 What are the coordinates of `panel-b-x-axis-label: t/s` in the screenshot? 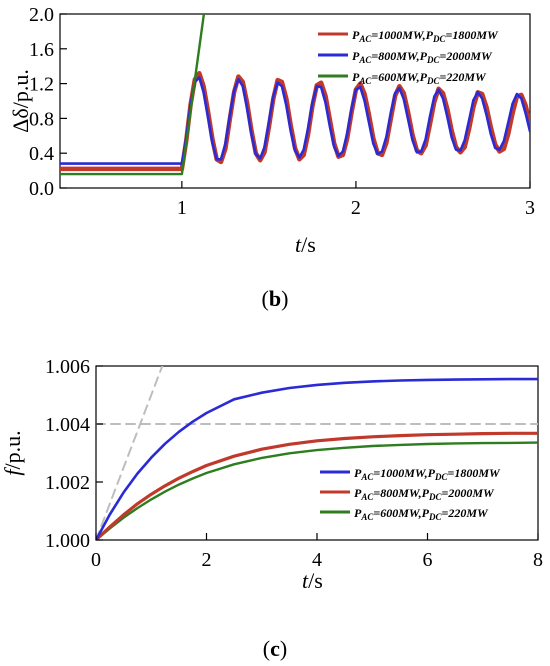 It's located at (305, 244).